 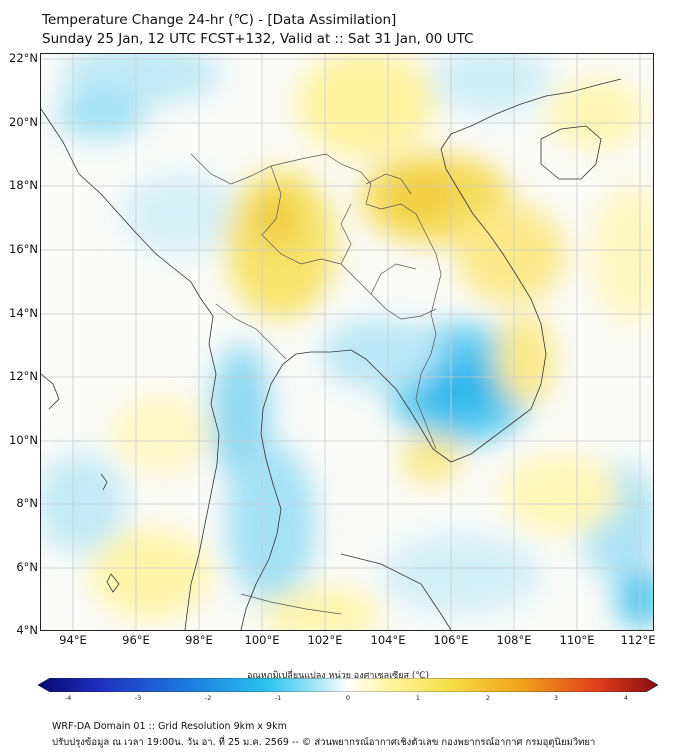 What do you see at coordinates (23, 440) in the screenshot?
I see `lat-label-10n: 10°N` at bounding box center [23, 440].